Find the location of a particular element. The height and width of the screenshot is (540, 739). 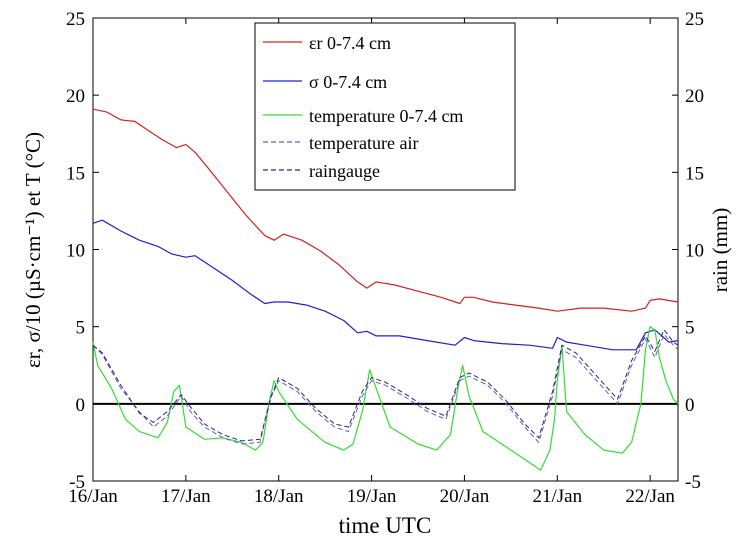

y-tick-label-left: 20 is located at coordinates (75, 96).